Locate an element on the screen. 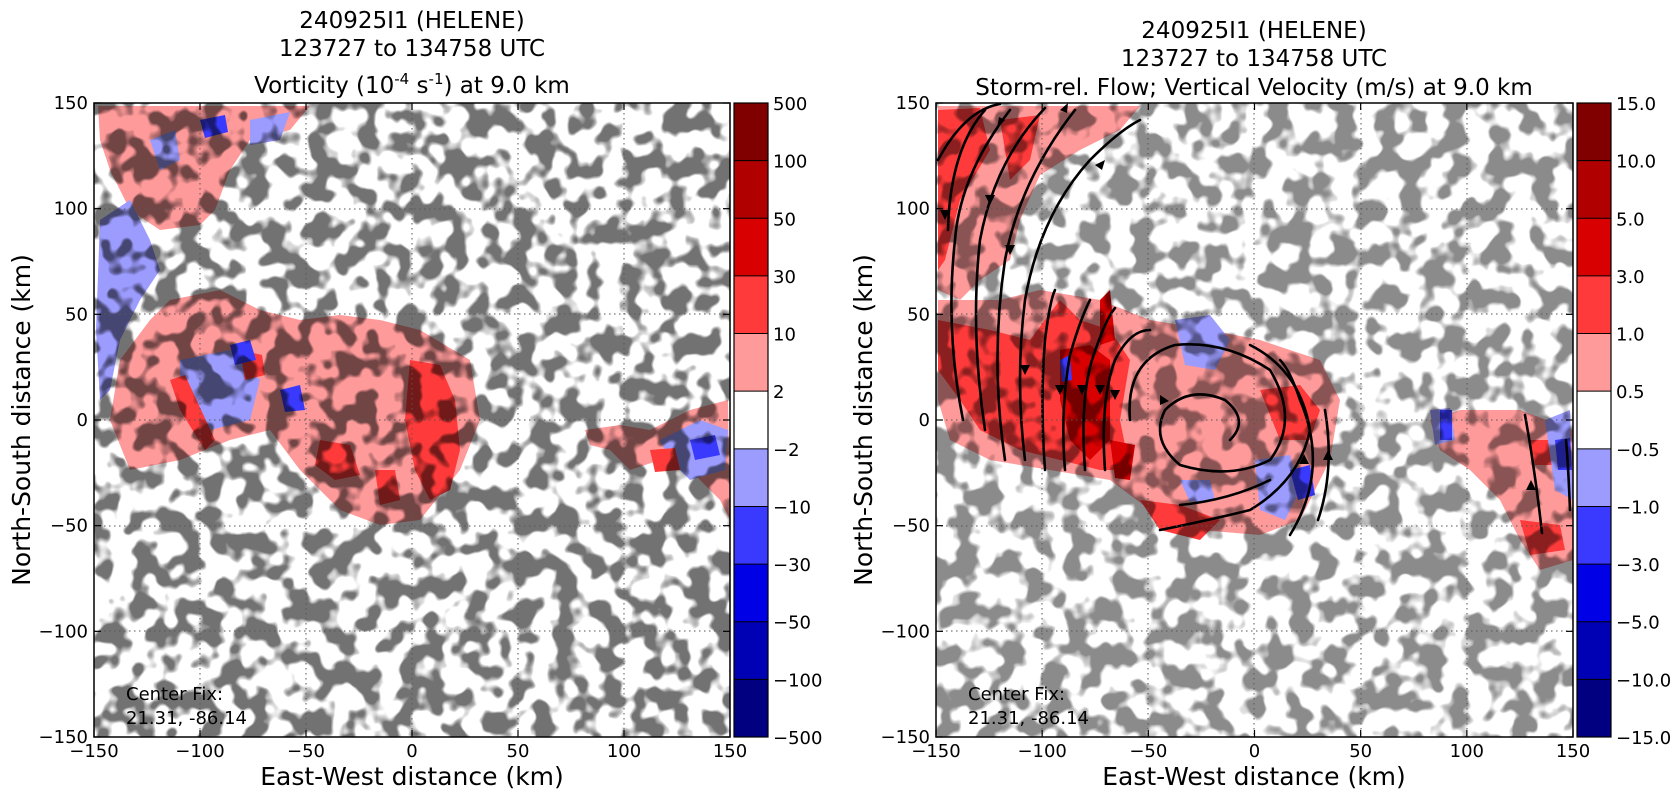 The height and width of the screenshot is (801, 1677). velocity-y-tick-label: 50 is located at coordinates (918, 314).